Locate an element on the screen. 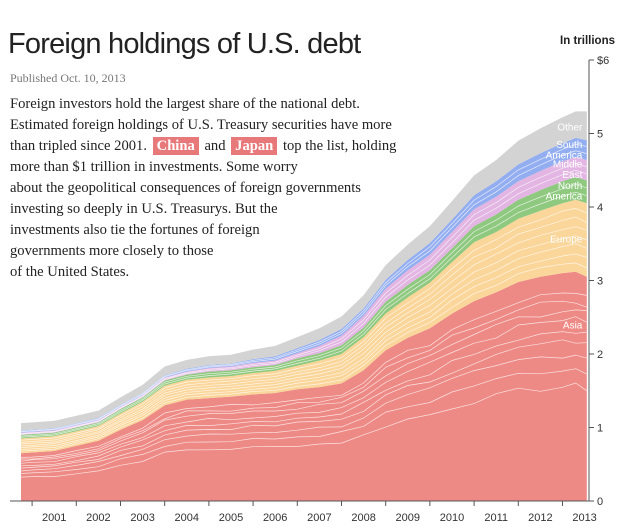  y-tick-label: 5 is located at coordinates (600, 135).